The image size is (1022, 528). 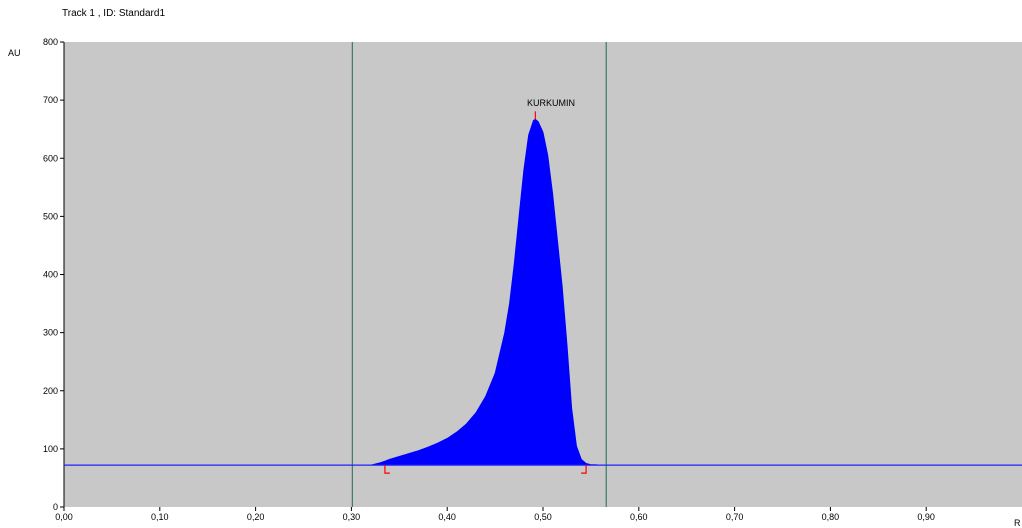 I want to click on y-tick-label: 300, so click(x=50, y=333).